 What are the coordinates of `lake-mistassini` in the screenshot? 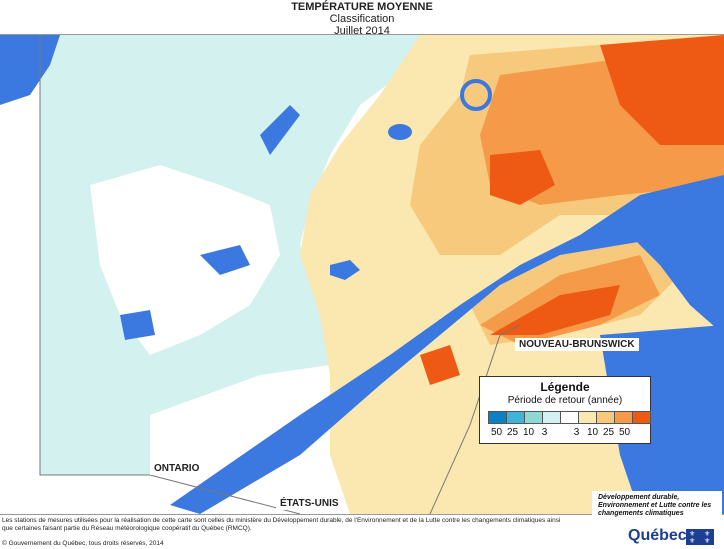 It's located at (280, 130).